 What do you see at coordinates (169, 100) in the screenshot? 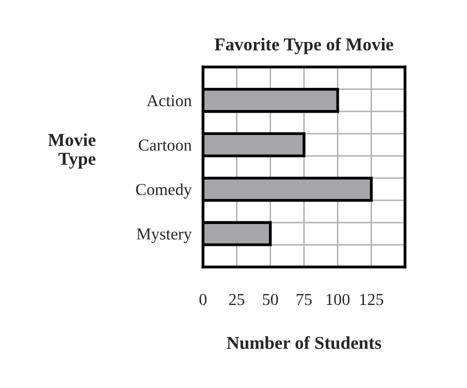
I see `y-tick-label: Action` at bounding box center [169, 100].